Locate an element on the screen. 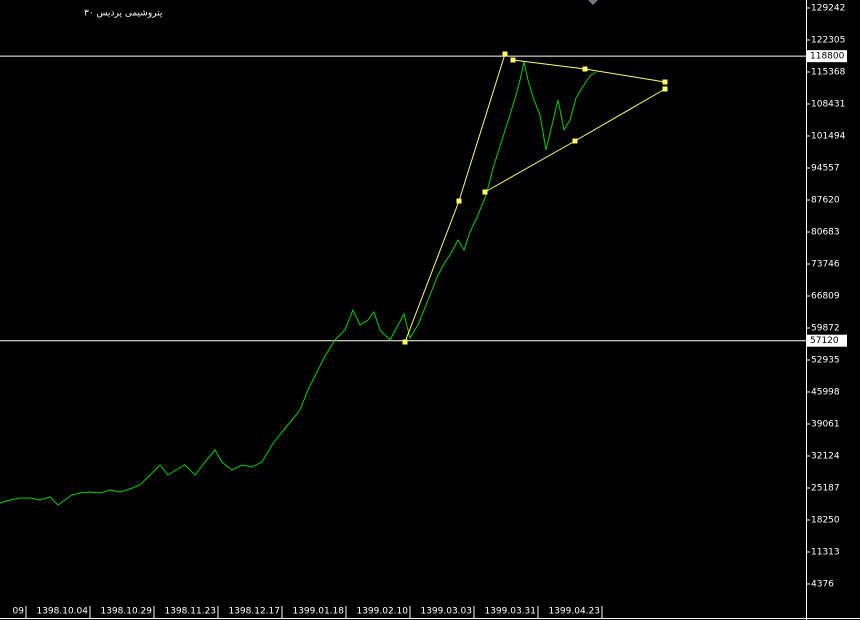  y-tick-label: 122305 is located at coordinates (828, 40).